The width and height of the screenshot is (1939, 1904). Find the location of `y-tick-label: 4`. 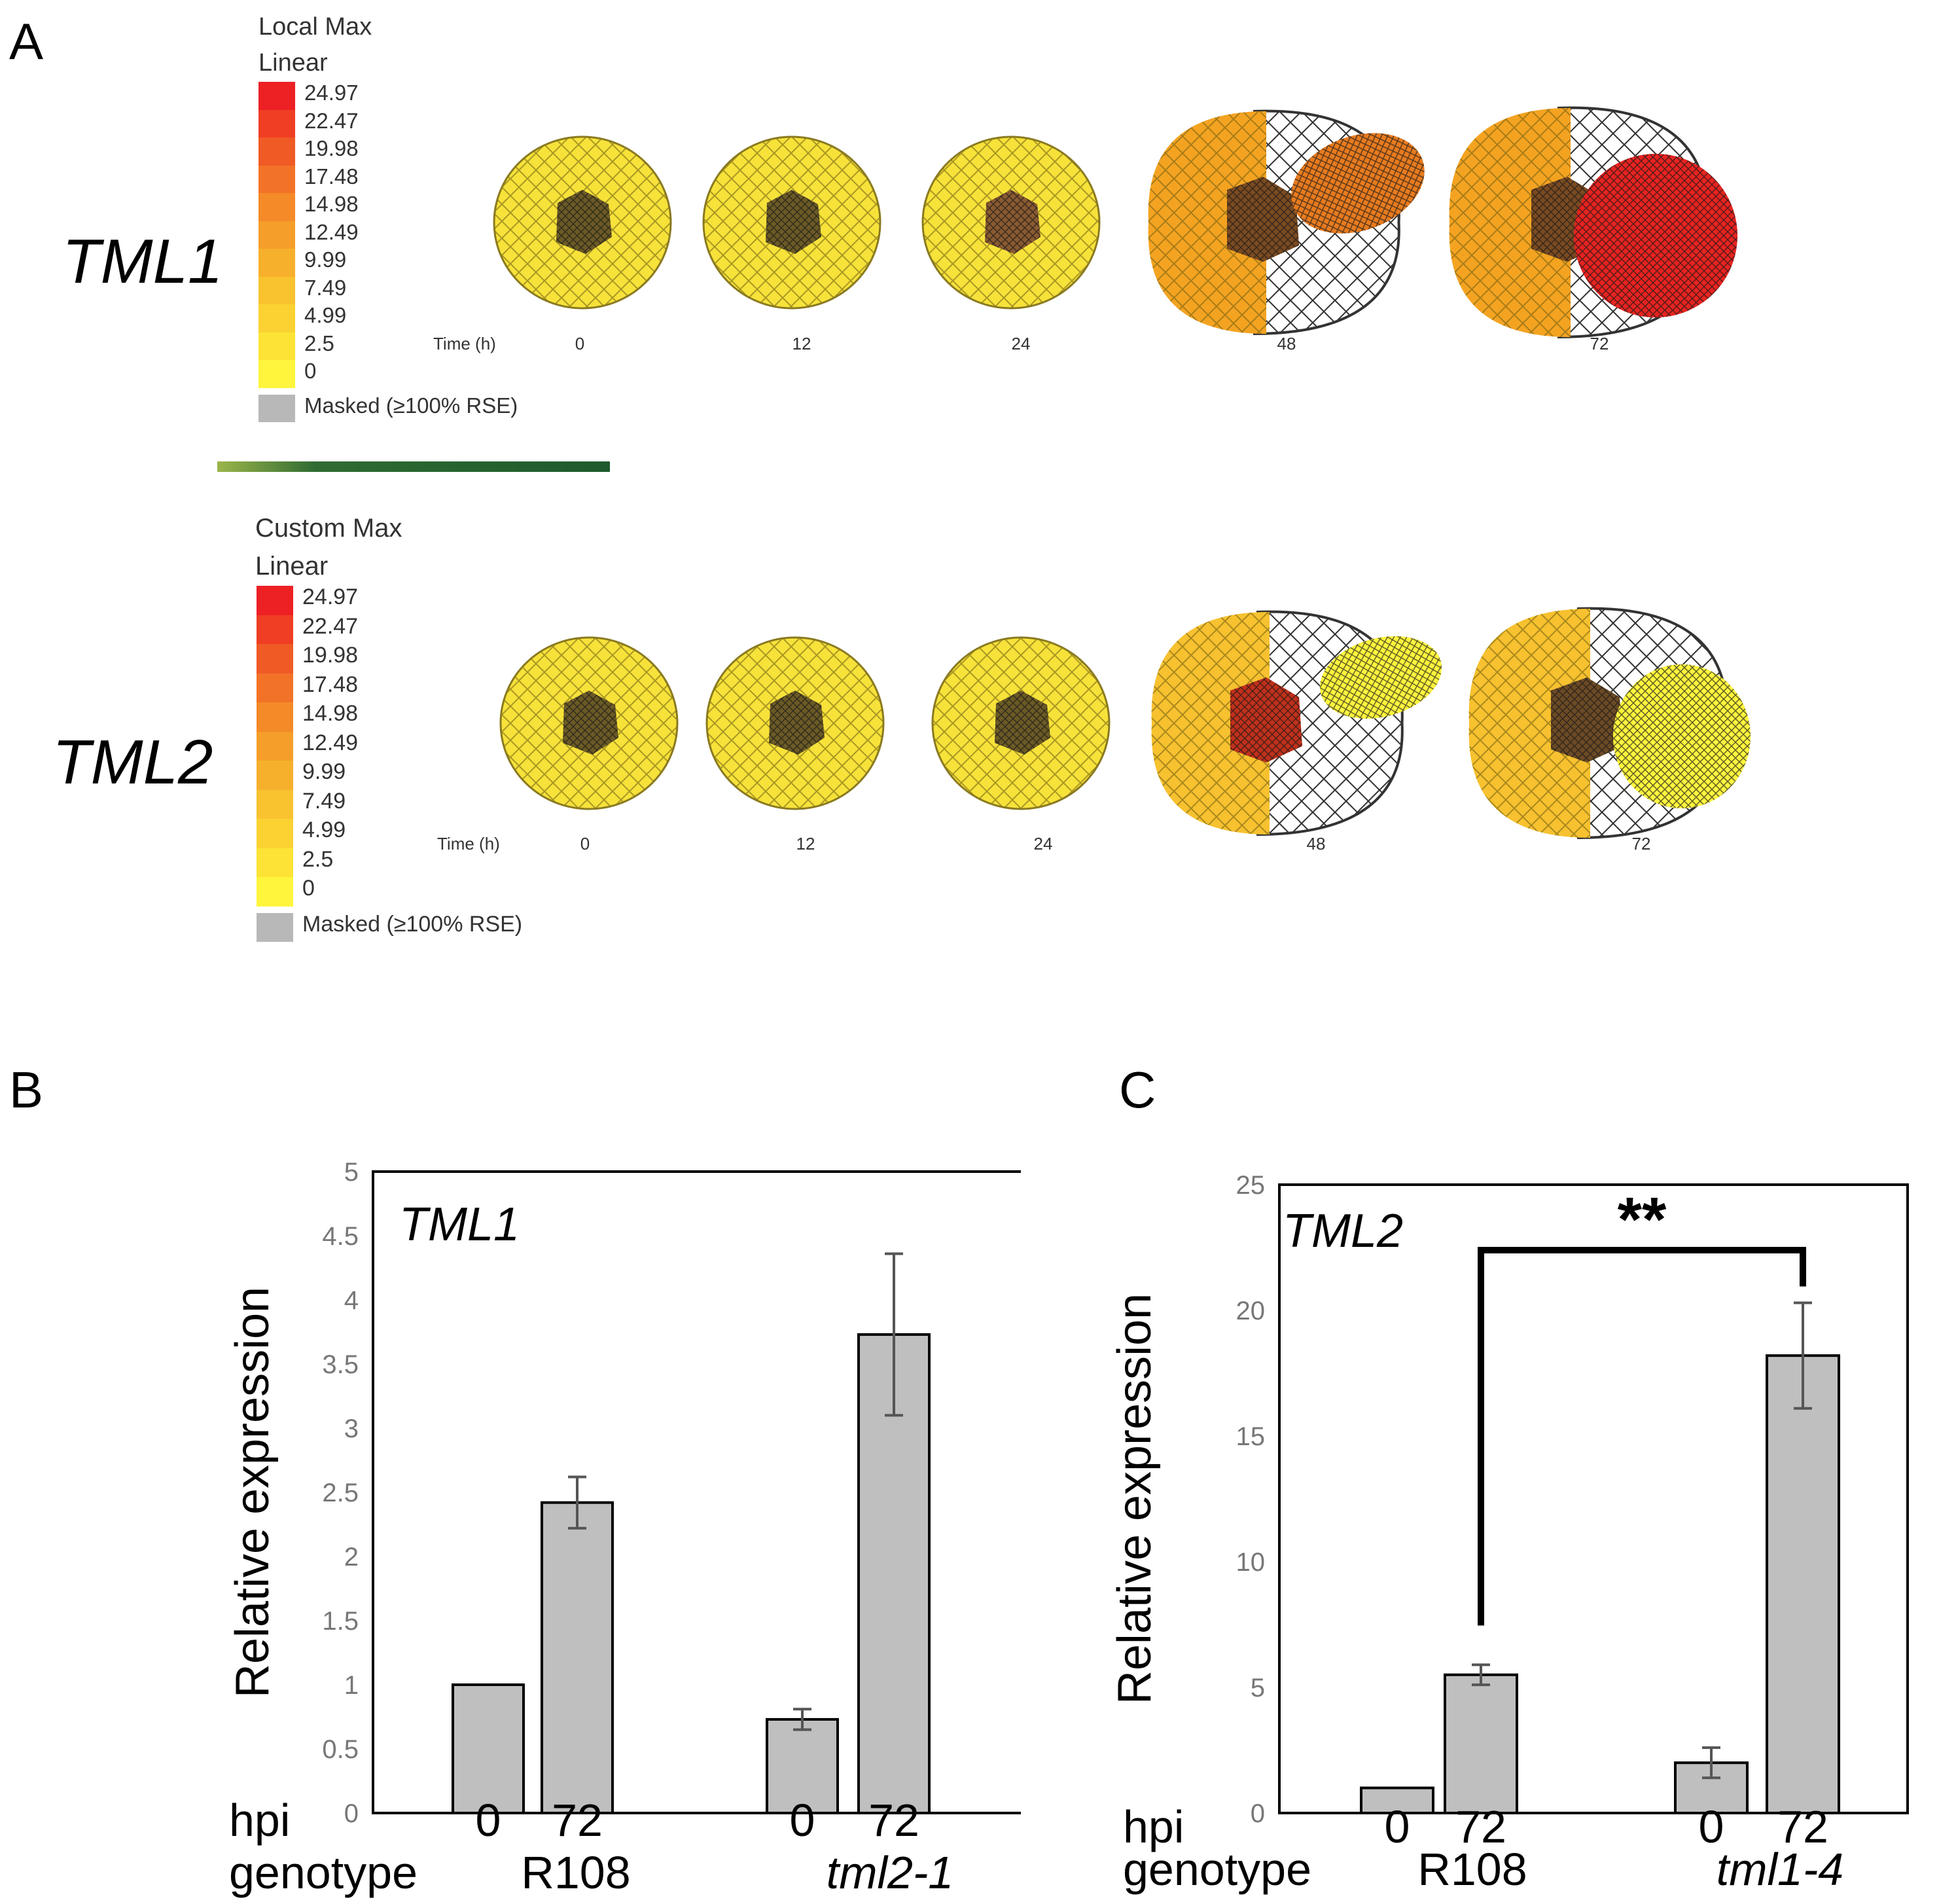

y-tick-label: 4 is located at coordinates (351, 1300).